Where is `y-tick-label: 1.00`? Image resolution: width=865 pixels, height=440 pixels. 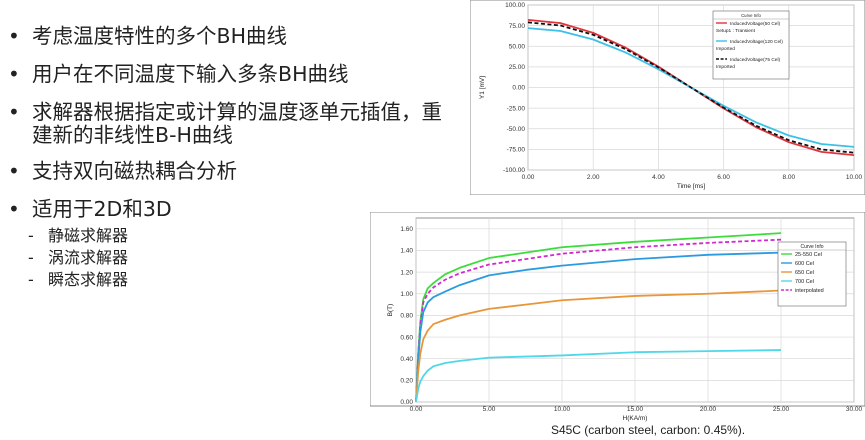
y-tick-label: 1.00 is located at coordinates (406, 294).